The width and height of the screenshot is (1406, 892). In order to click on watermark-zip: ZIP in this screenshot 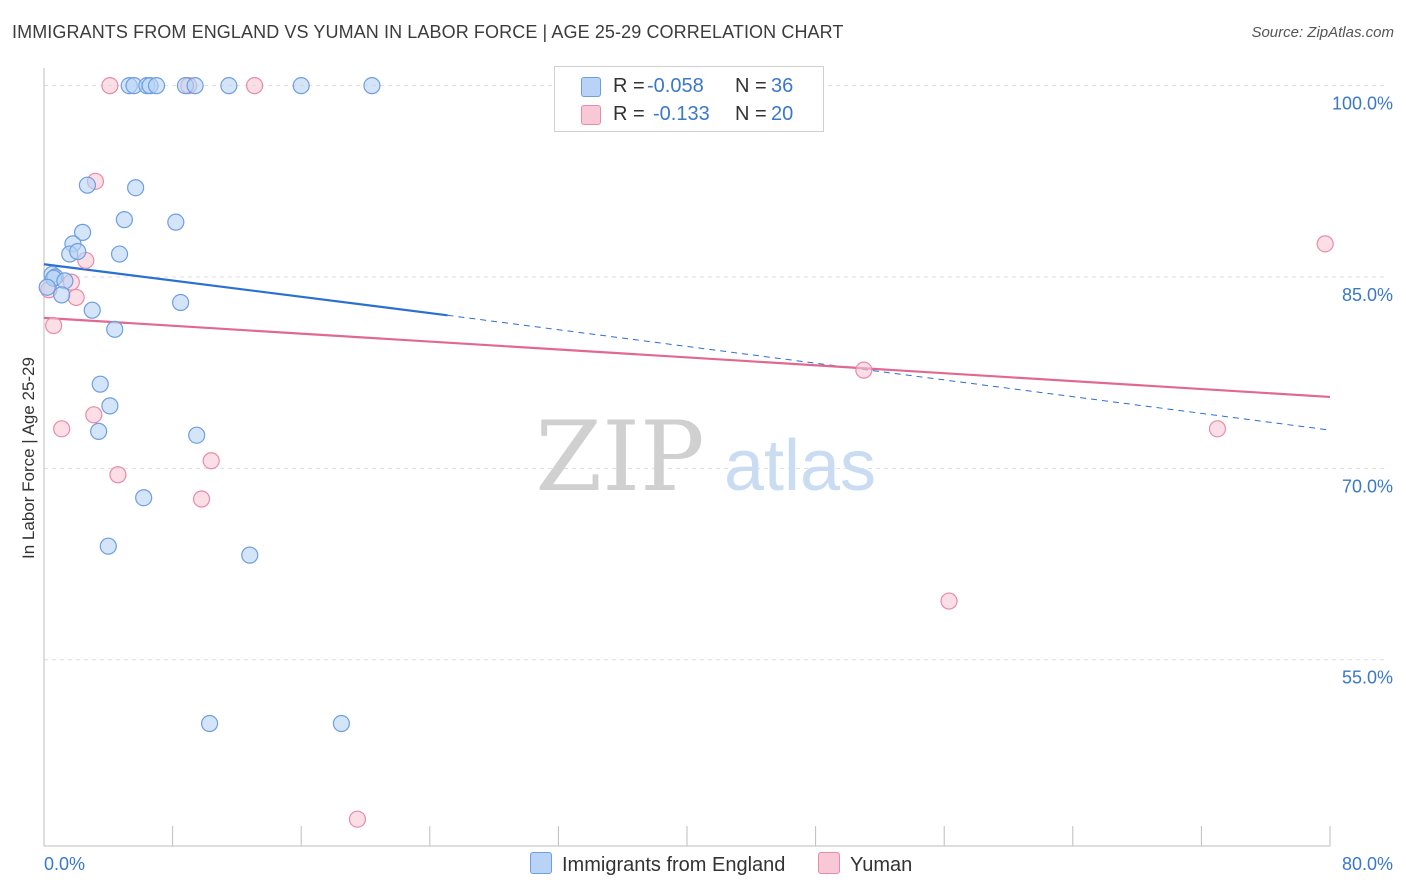, I will do `click(619, 457)`.